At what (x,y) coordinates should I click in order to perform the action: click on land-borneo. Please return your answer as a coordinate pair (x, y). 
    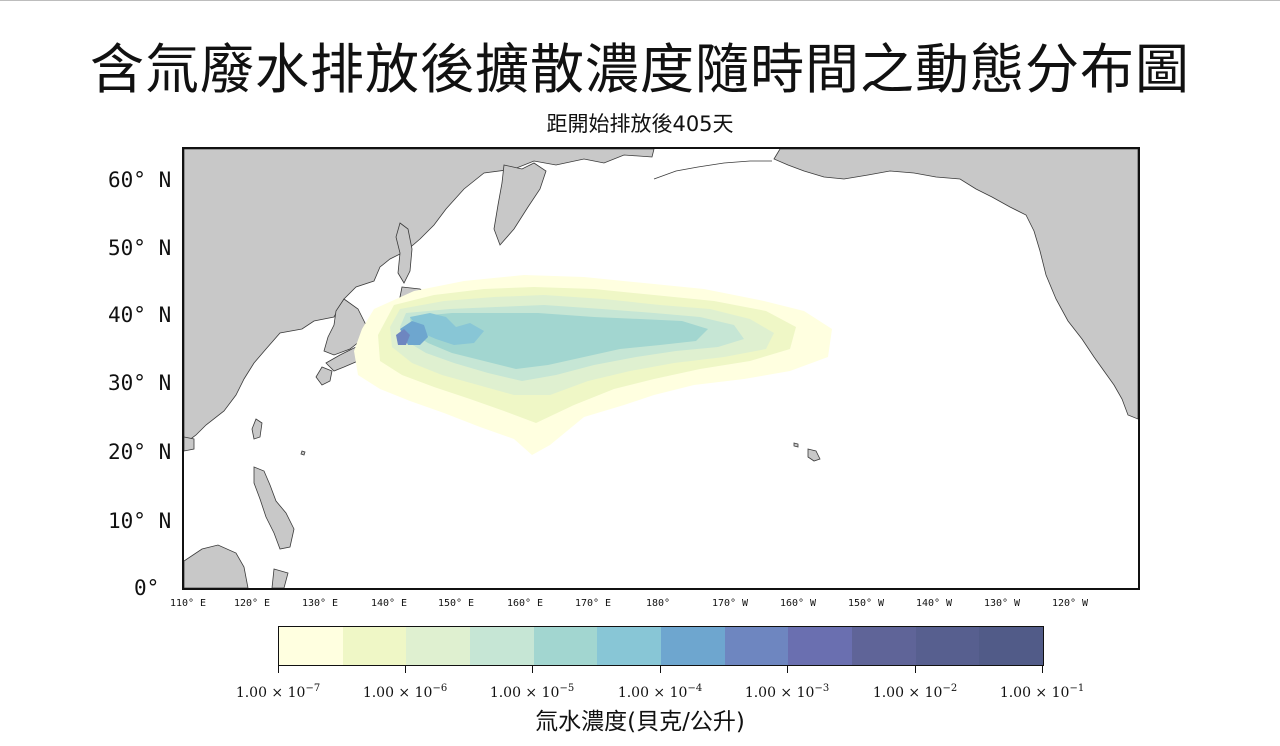
    Looking at the image, I should click on (216, 566).